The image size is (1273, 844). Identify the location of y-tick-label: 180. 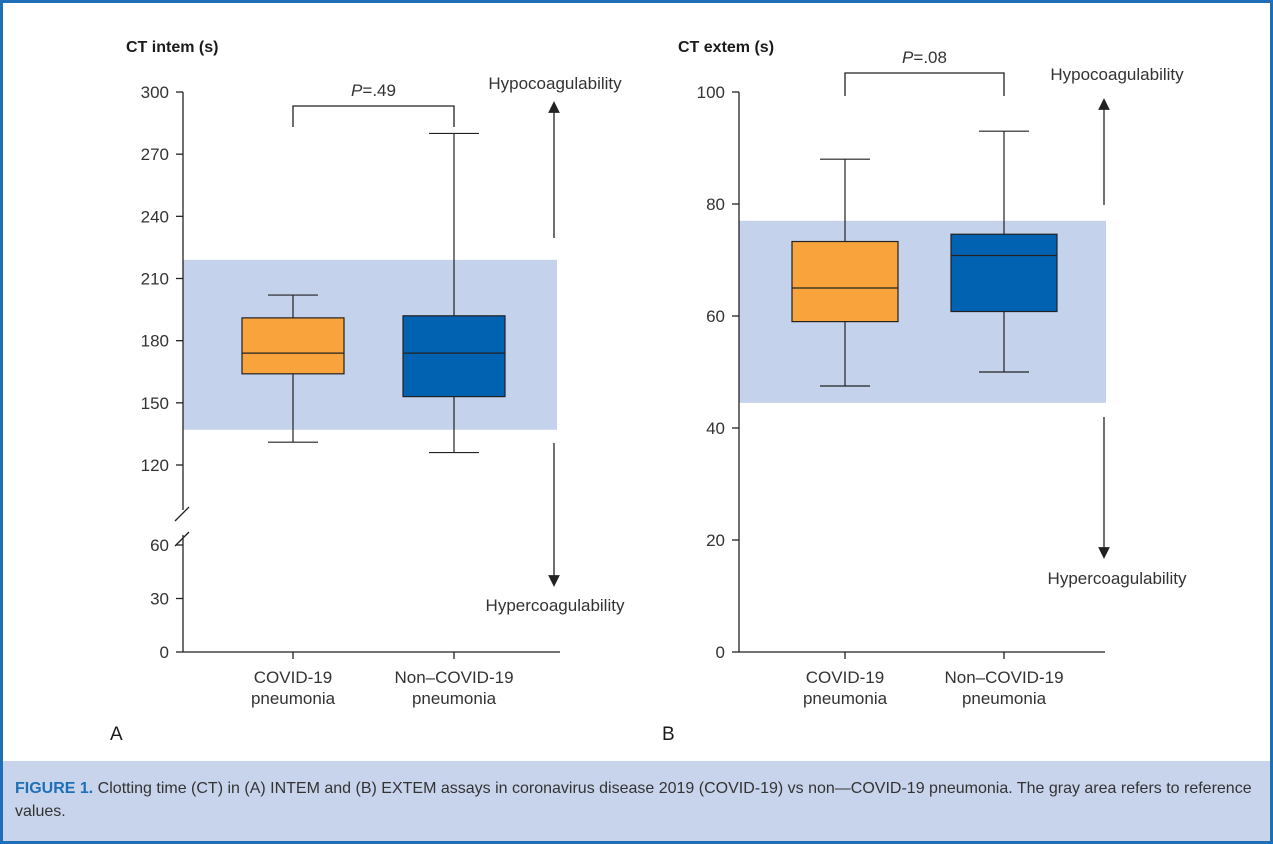
(155, 341).